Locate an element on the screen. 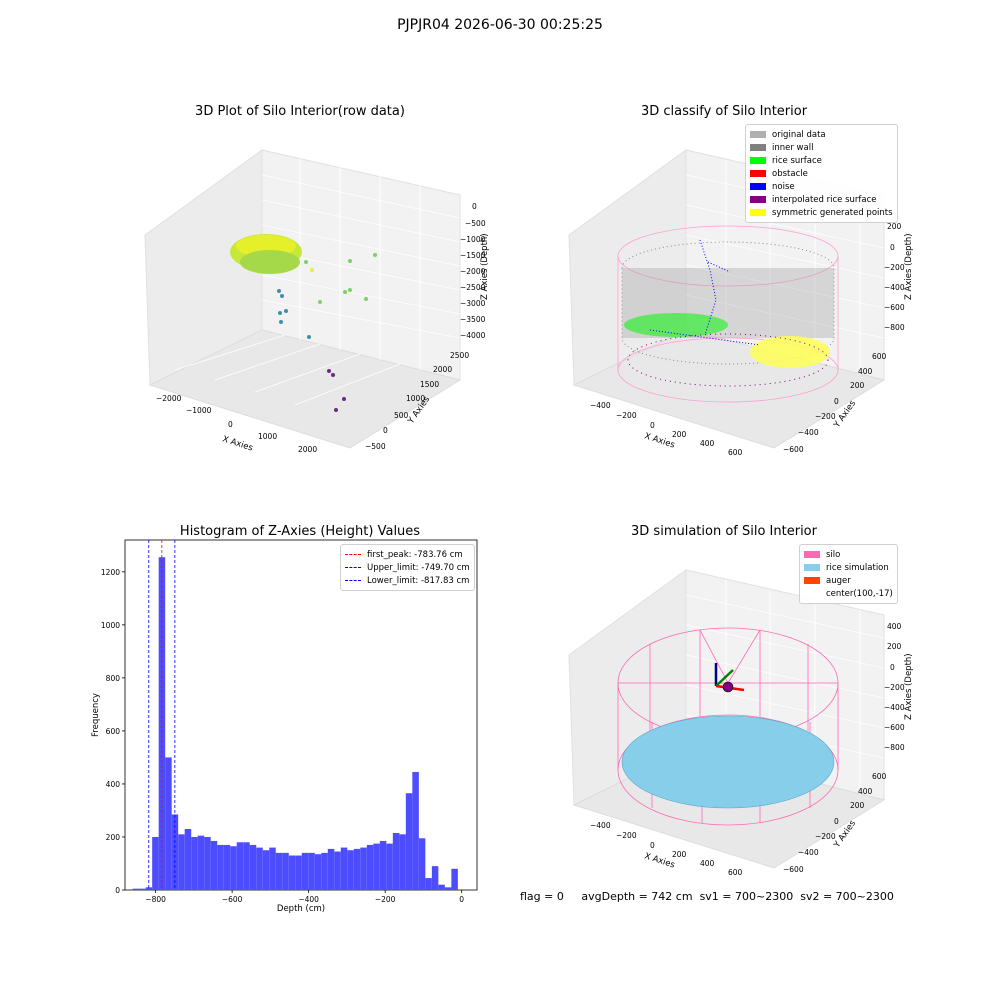 Image resolution: width=1000 pixels, height=1000 pixels. panel1-ztick: 0 is located at coordinates (474, 206).